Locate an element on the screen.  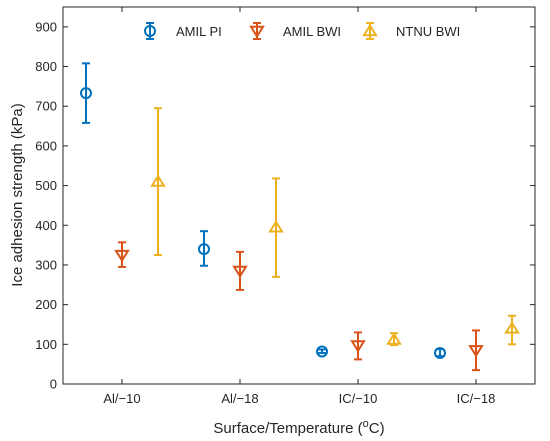
x-tick-label: IC/−10 is located at coordinates (358, 398).